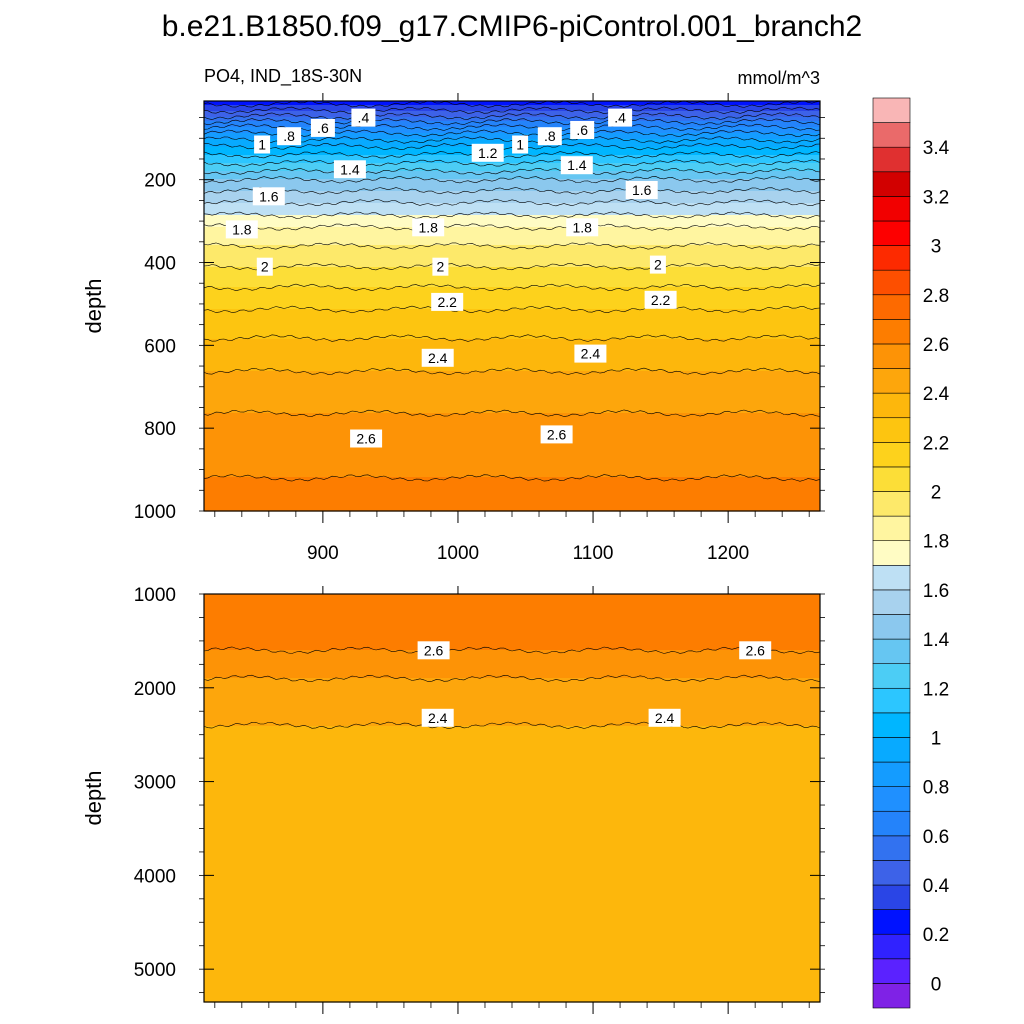  Describe the element at coordinates (93, 797) in the screenshot. I see `lower-y-axis-label: depth` at that location.